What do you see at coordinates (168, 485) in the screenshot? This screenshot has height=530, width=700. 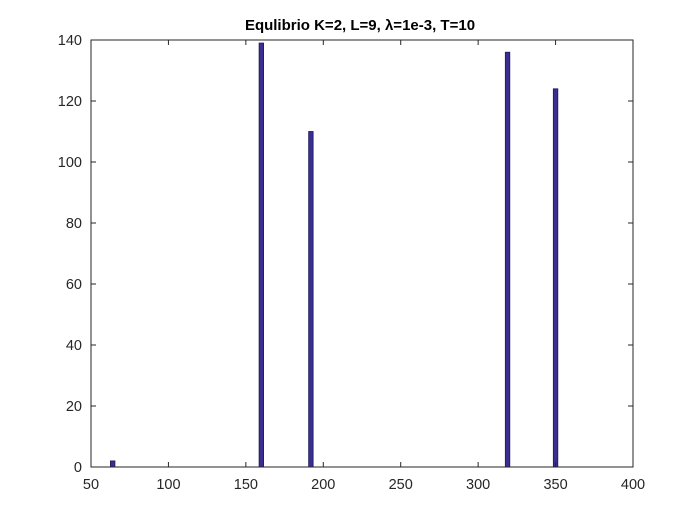 I see `x-tick-label-100: 100` at bounding box center [168, 485].